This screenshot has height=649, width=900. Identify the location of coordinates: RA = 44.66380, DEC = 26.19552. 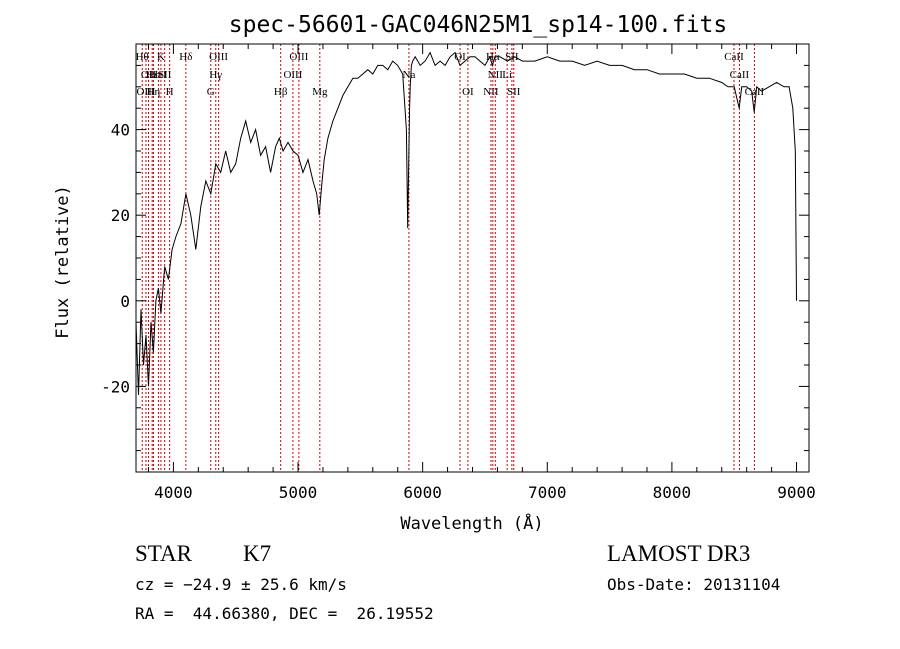
(284, 613).